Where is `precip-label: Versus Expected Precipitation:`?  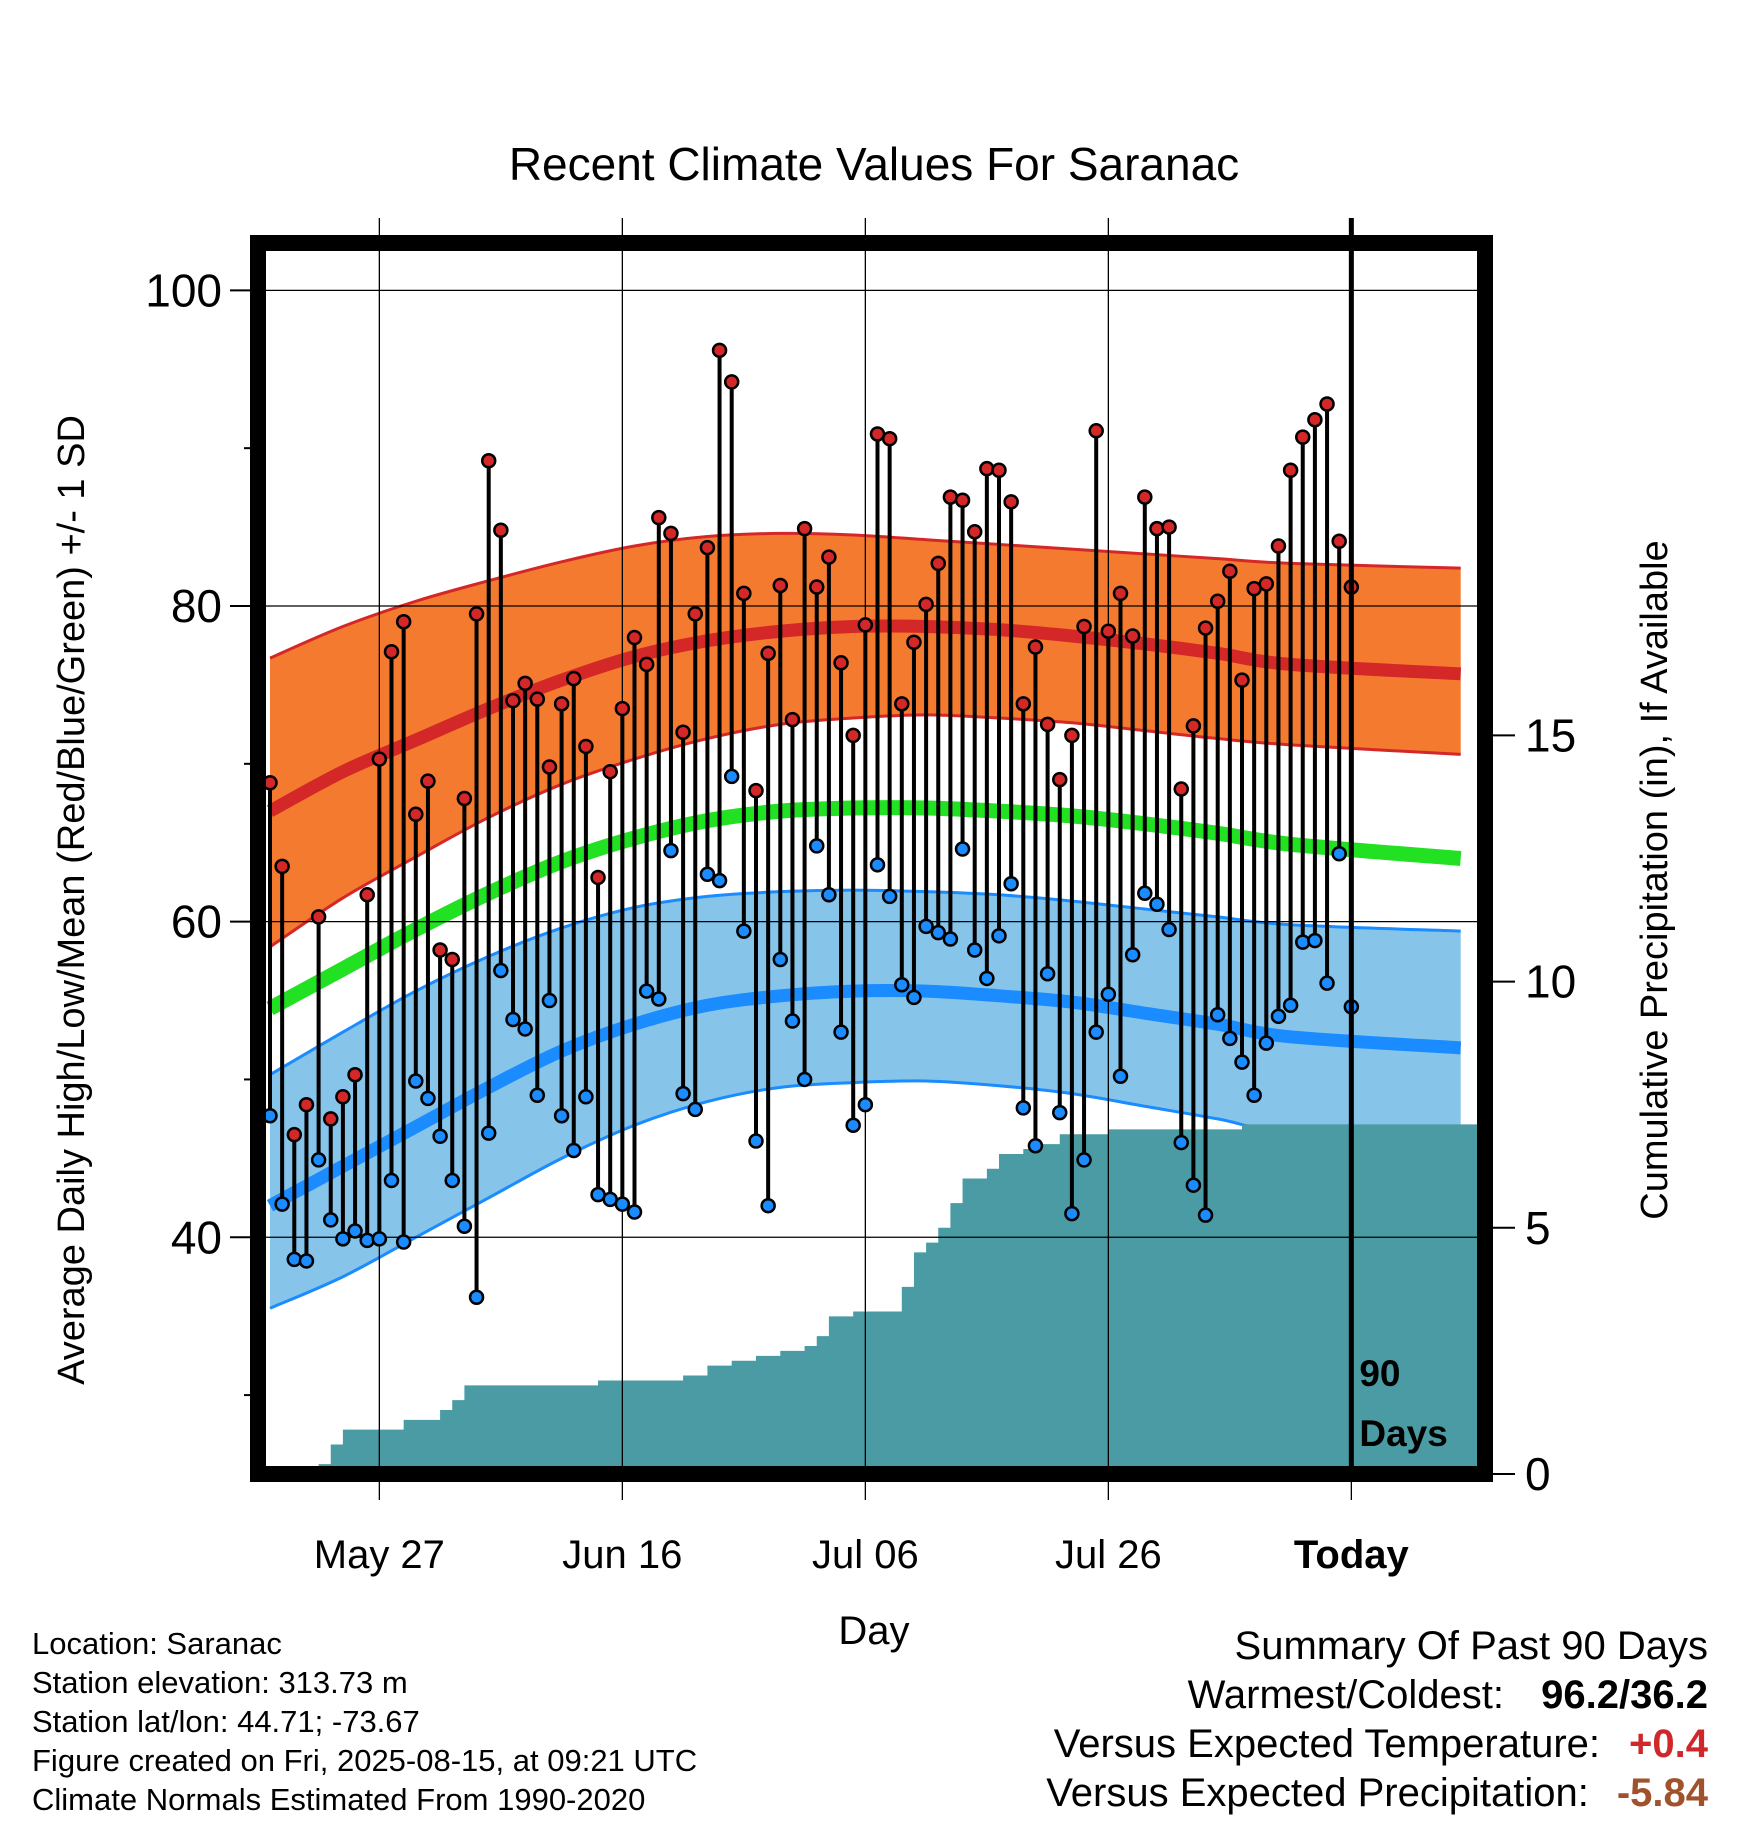 precip-label: Versus Expected Precipitation: is located at coordinates (1317, 1793).